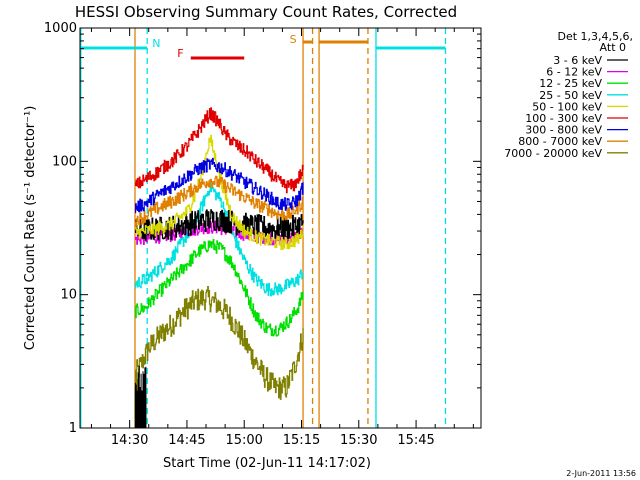  I want to click on flag-label-n: N, so click(156, 43).